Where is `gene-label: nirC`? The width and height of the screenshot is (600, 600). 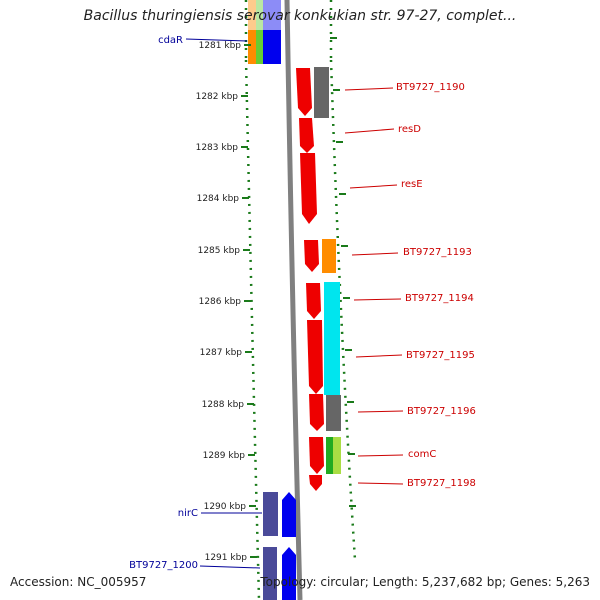 gene-label: nirC is located at coordinates (188, 513).